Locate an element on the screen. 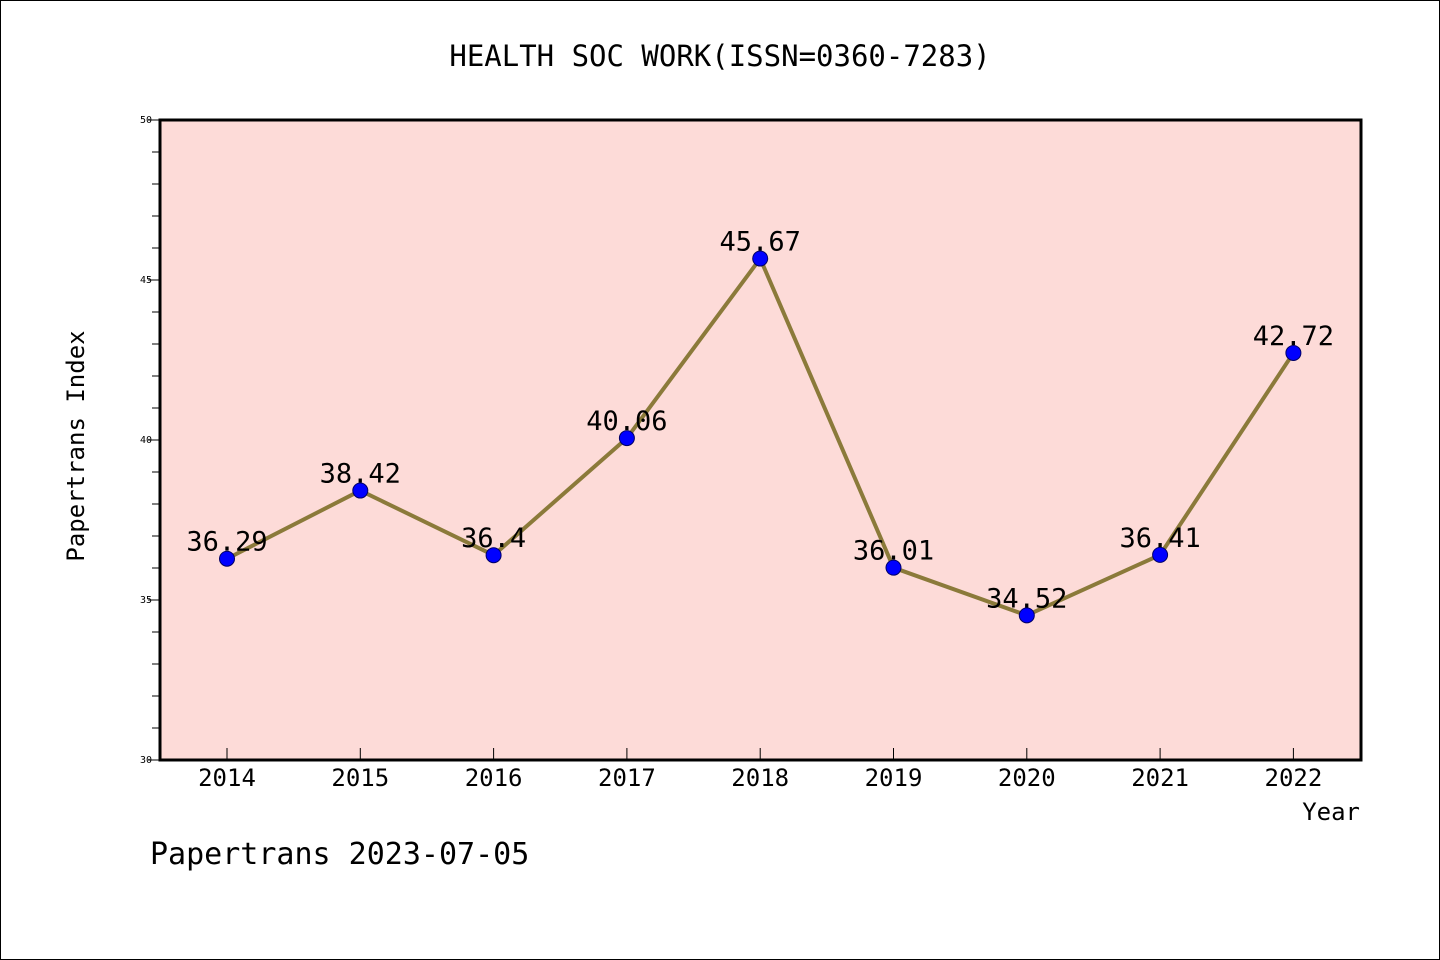 The width and height of the screenshot is (1440, 960). x-axis-title: Year is located at coordinates (1331, 812).